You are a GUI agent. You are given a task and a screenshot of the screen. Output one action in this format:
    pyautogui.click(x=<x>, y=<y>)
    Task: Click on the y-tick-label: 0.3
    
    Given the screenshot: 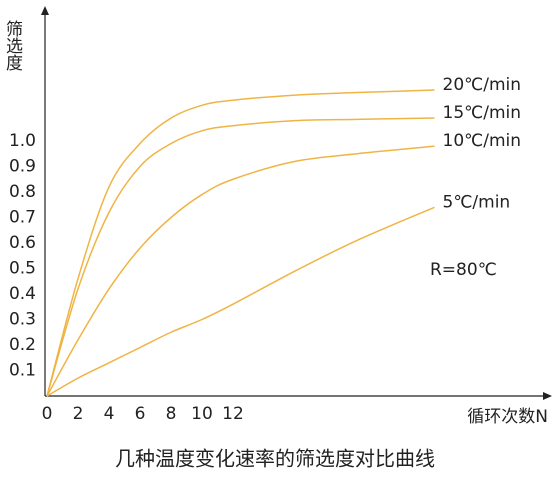 What is the action you would take?
    pyautogui.click(x=22, y=320)
    